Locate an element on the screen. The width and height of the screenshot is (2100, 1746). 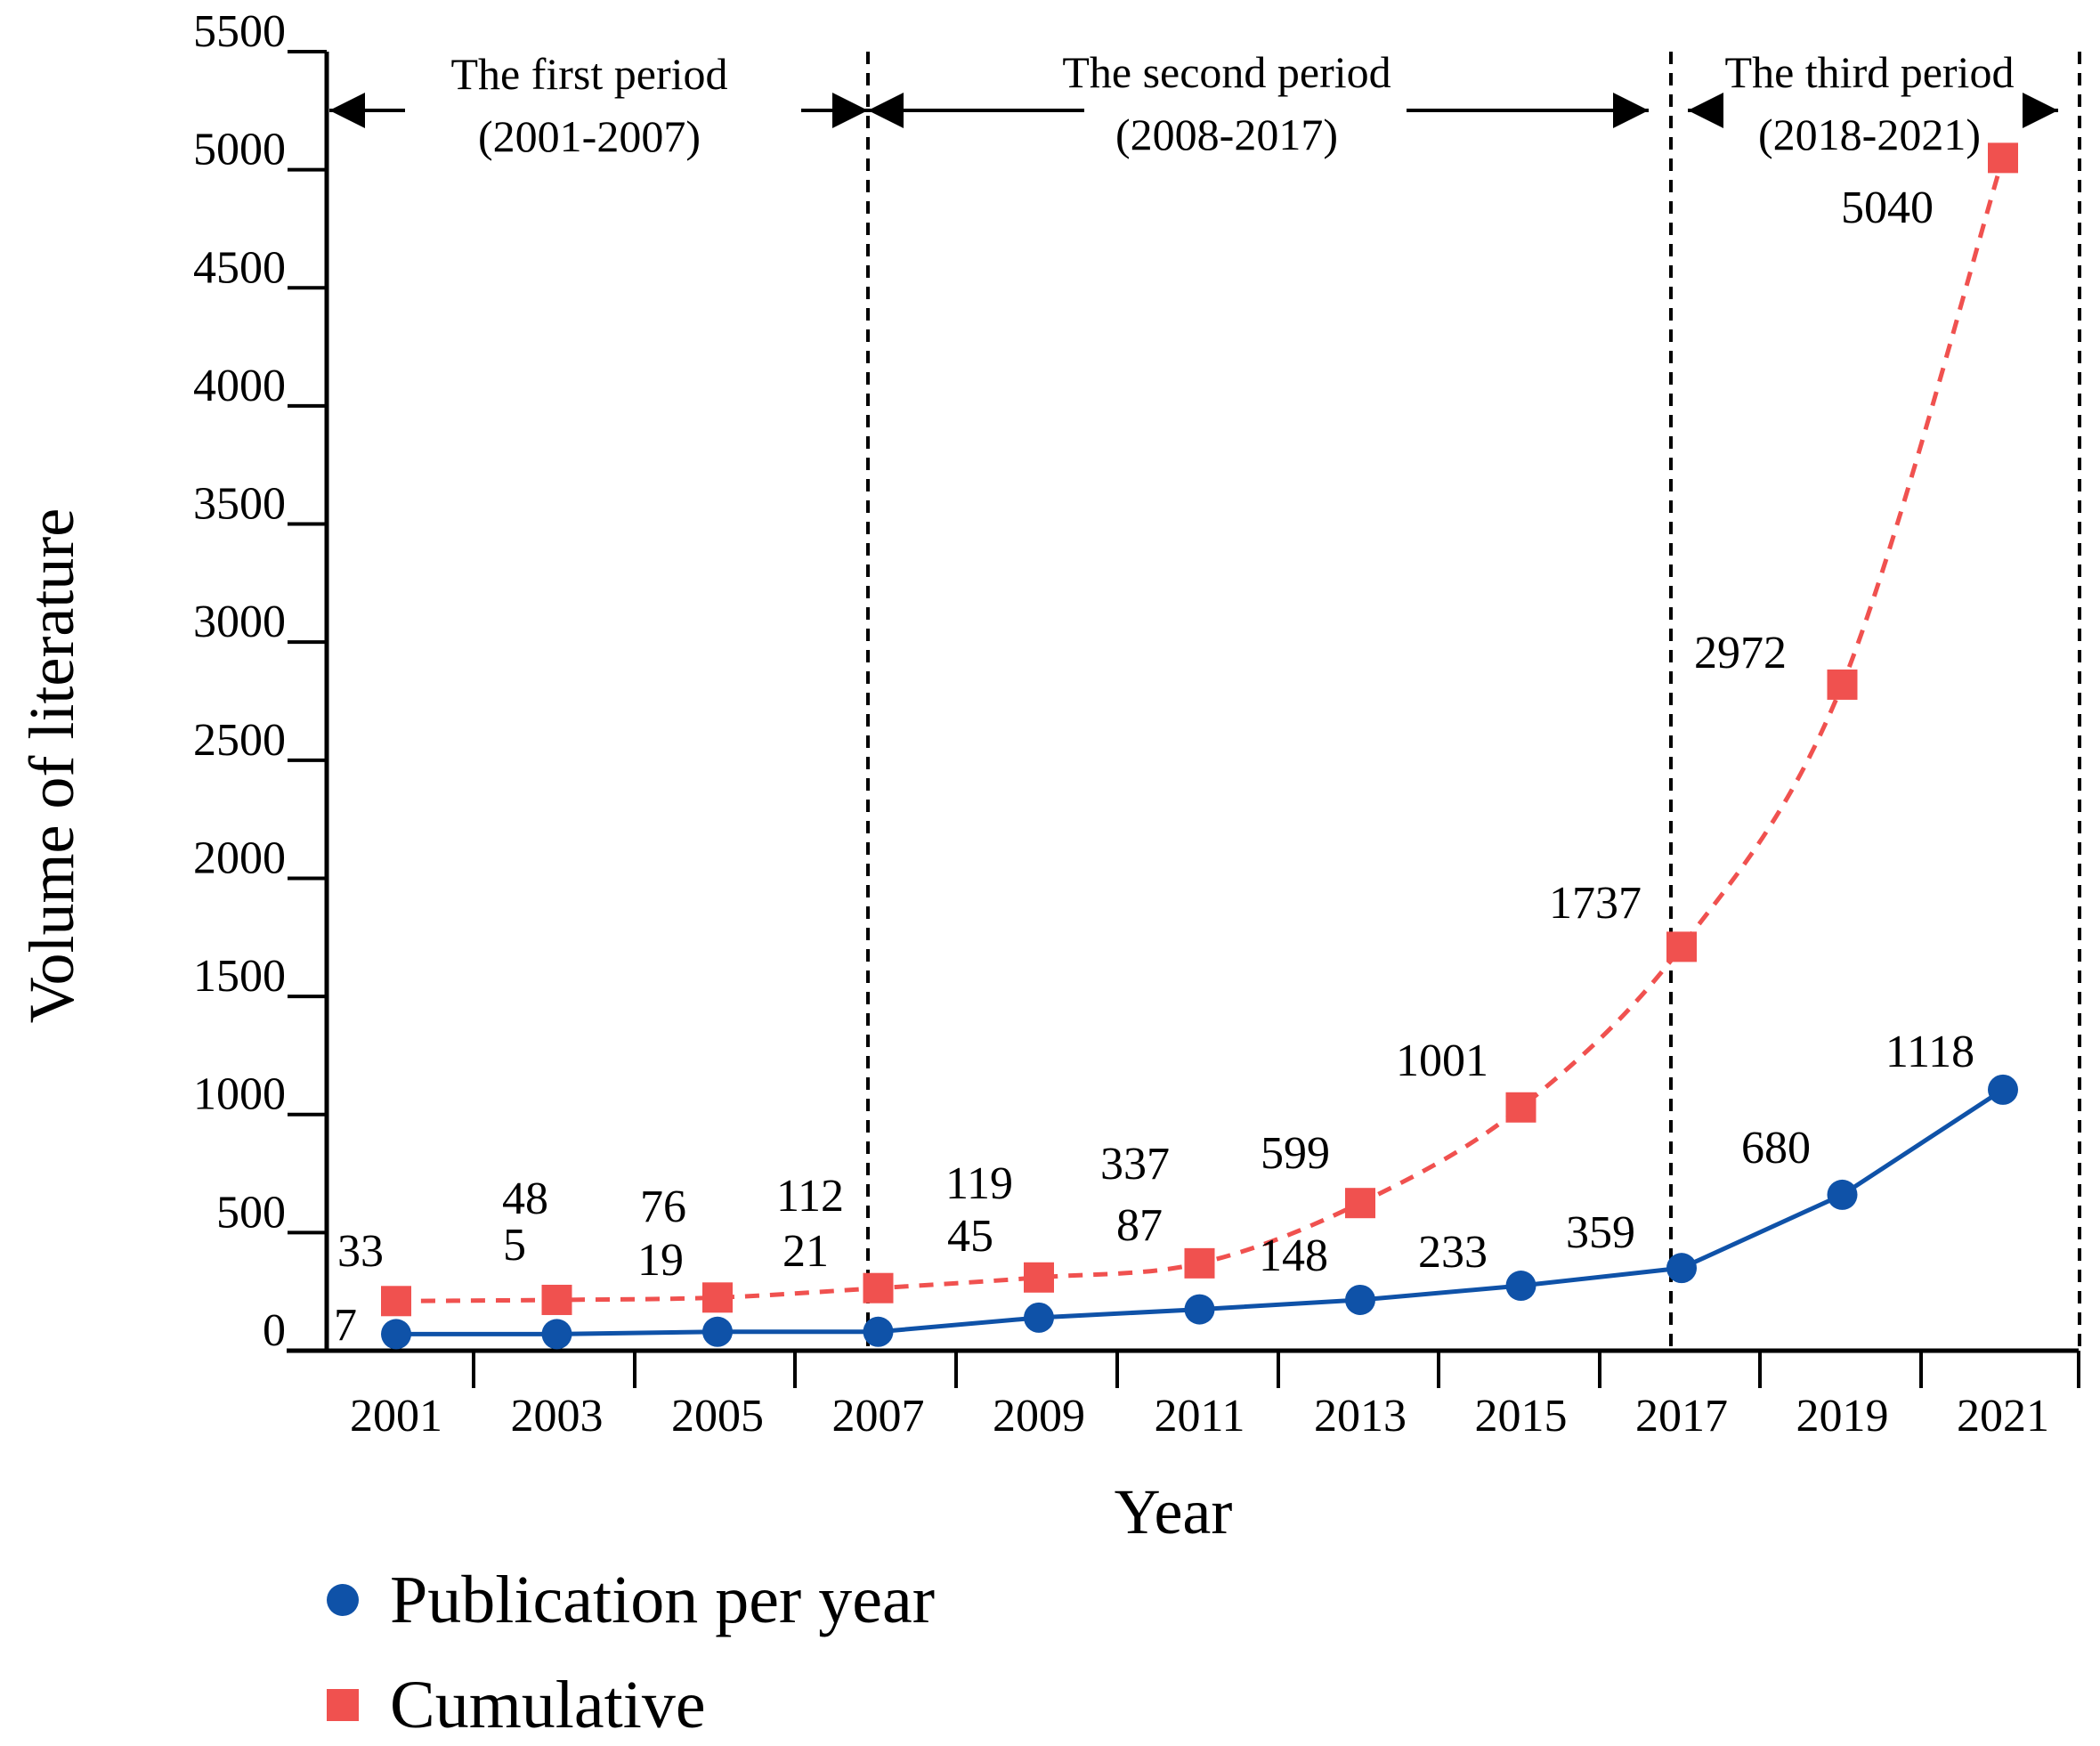
period-title: The second period is located at coordinates (1226, 72).